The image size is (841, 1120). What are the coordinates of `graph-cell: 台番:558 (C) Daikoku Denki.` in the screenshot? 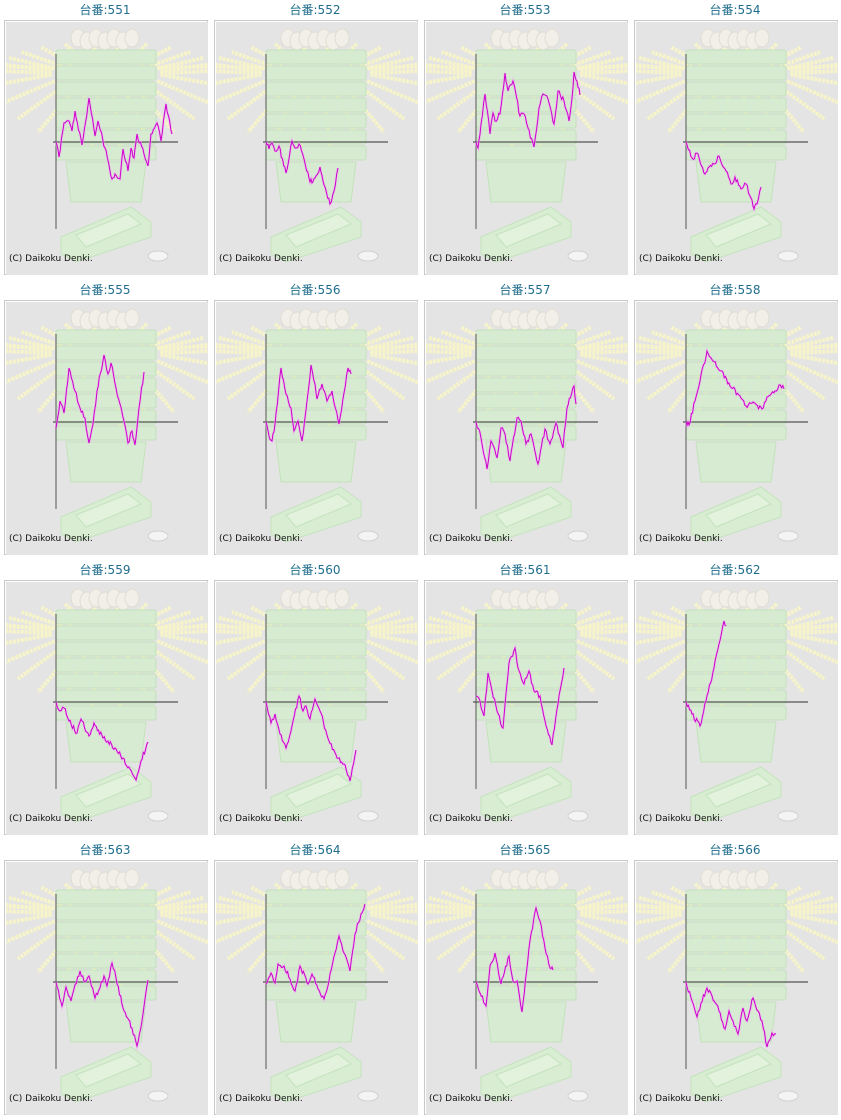 It's located at (735, 420).